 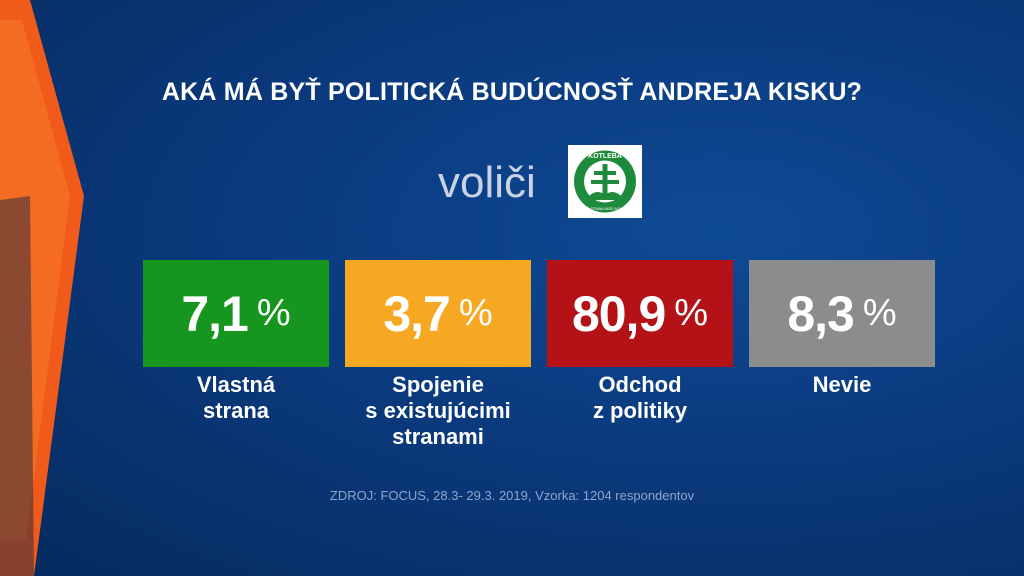 I want to click on result-caption-3: Odchod z politiky, so click(x=640, y=398).